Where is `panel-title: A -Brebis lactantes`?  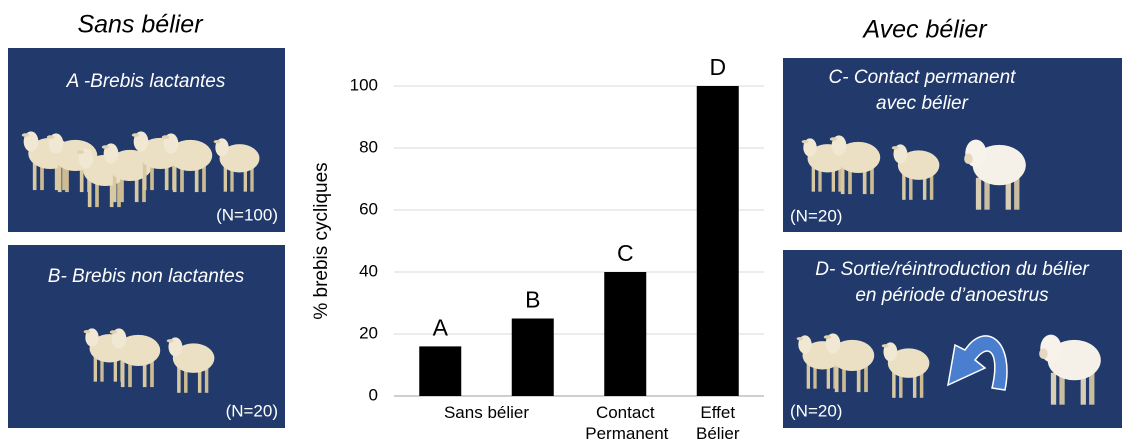
panel-title: A -Brebis lactantes is located at coordinates (146, 81).